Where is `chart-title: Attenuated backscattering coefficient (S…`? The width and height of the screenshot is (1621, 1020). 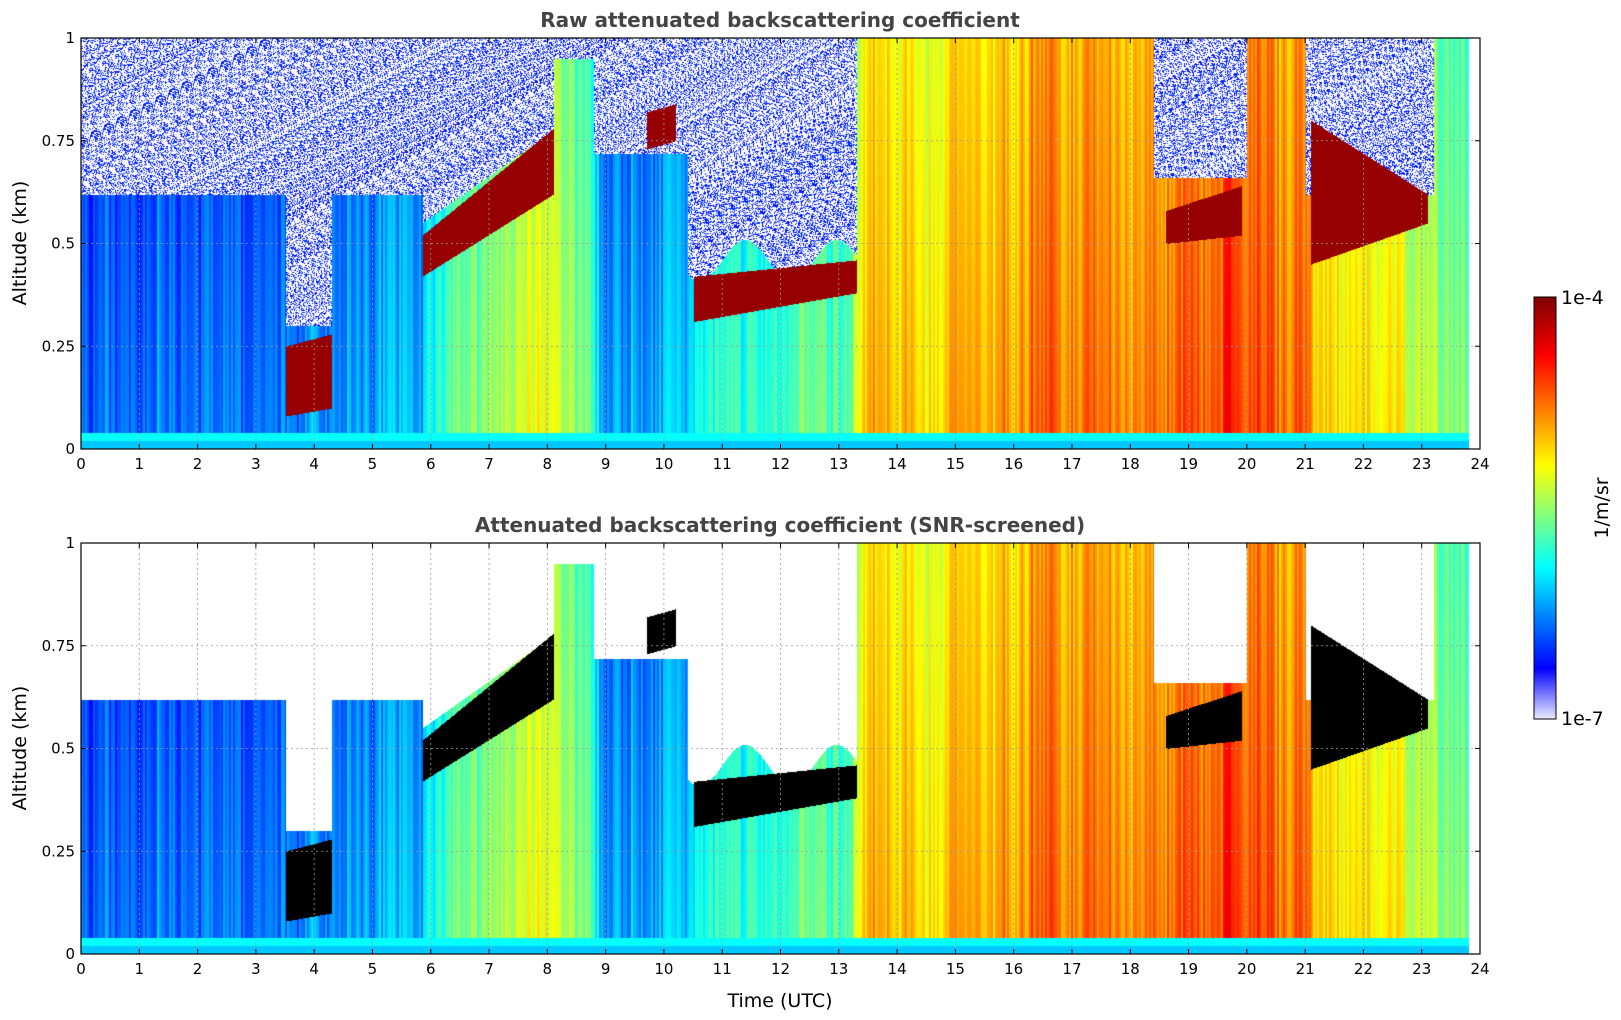
chart-title: Attenuated backscattering coefficient (S… is located at coordinates (780, 525).